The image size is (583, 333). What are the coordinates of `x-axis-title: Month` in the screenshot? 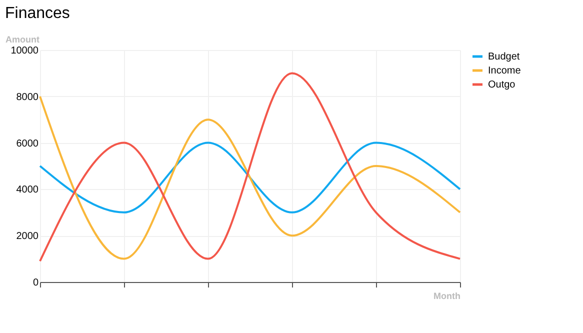 It's located at (447, 296).